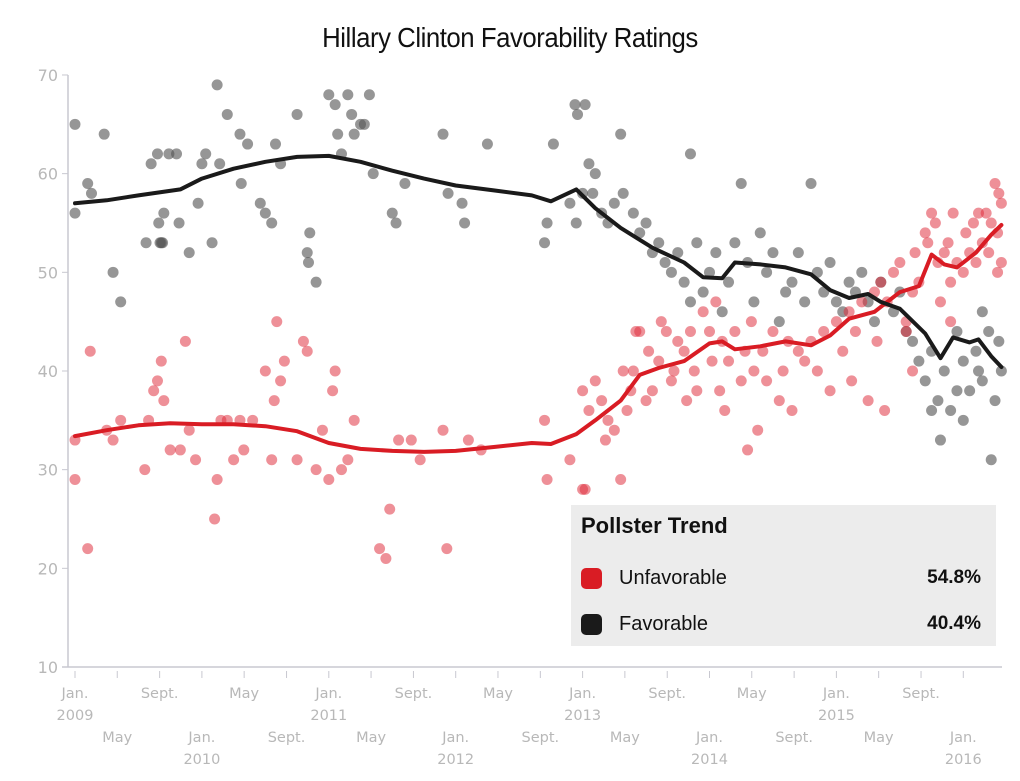 The image size is (1020, 781). What do you see at coordinates (48, 174) in the screenshot?
I see `y-tick-label: 60` at bounding box center [48, 174].